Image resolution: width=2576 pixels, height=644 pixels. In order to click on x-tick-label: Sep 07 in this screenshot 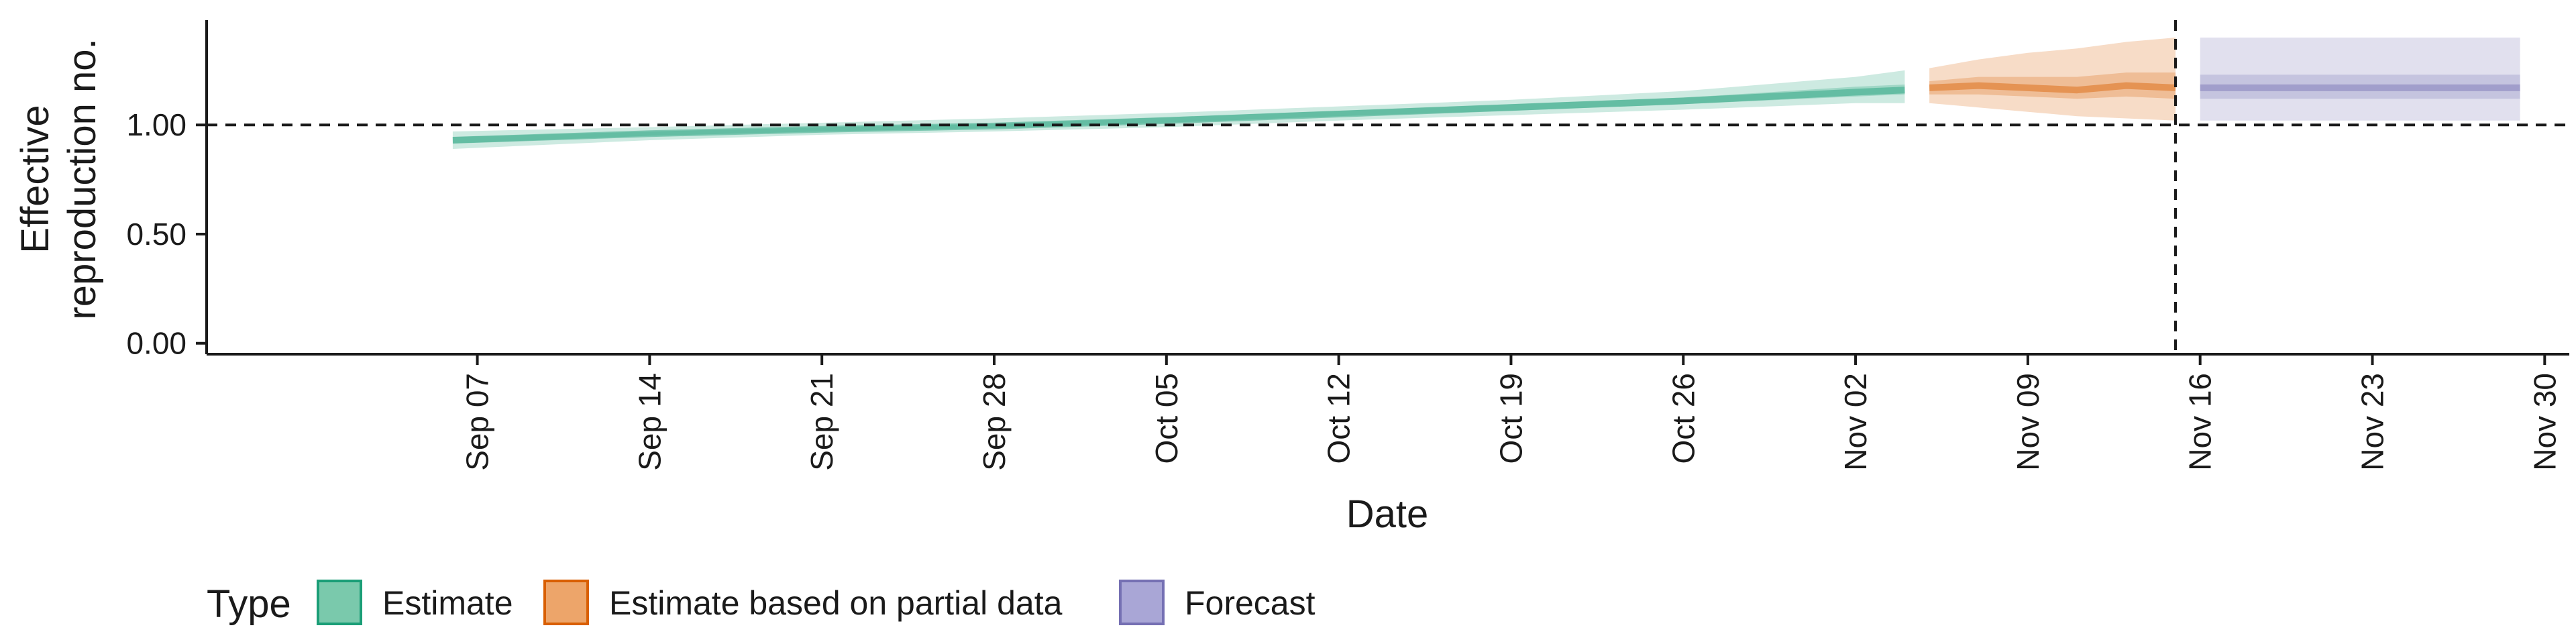, I will do `click(477, 422)`.